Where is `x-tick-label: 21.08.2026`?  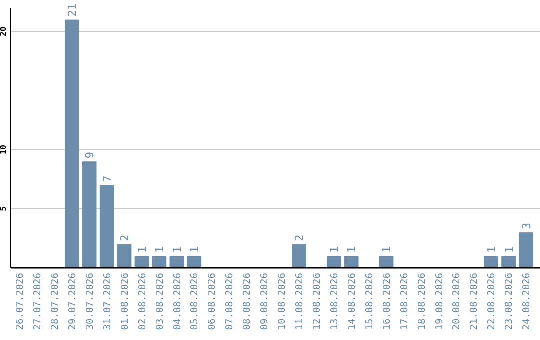
x-tick-label: 21.08.2026 is located at coordinates (474, 301).